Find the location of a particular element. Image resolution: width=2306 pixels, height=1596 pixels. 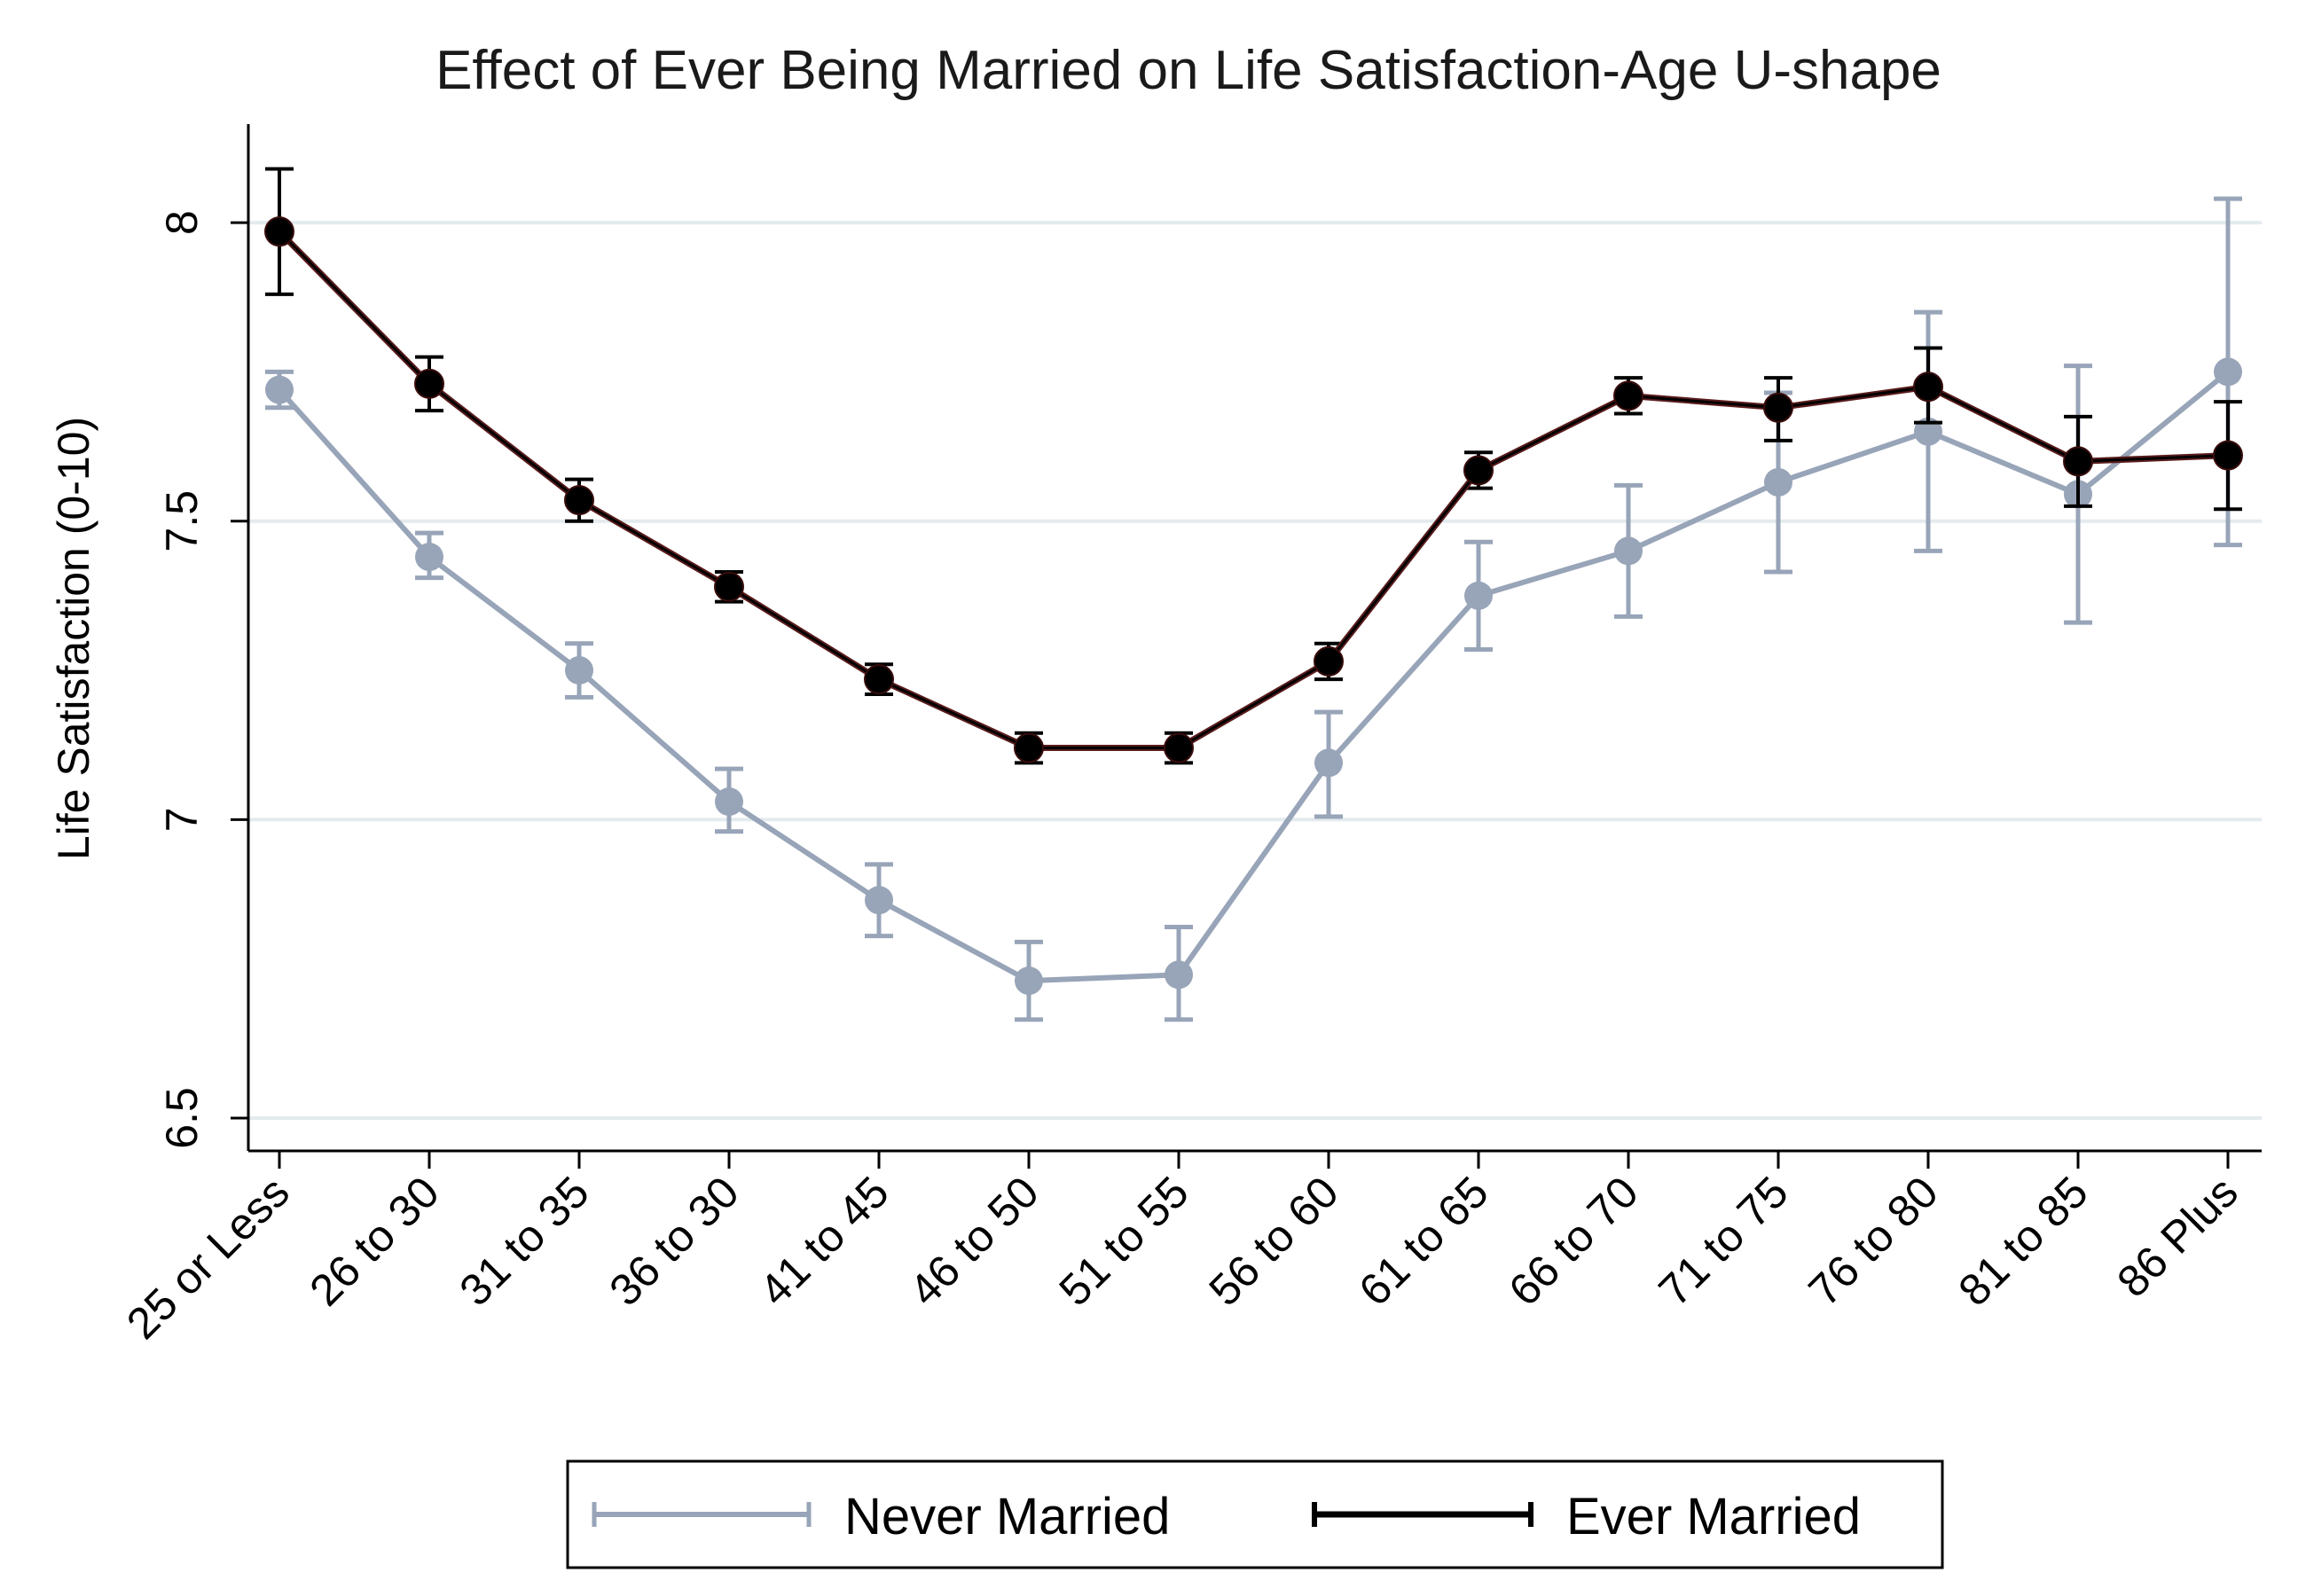

x-tick-label-86-plus: 86 Plus is located at coordinates (2177, 1237).